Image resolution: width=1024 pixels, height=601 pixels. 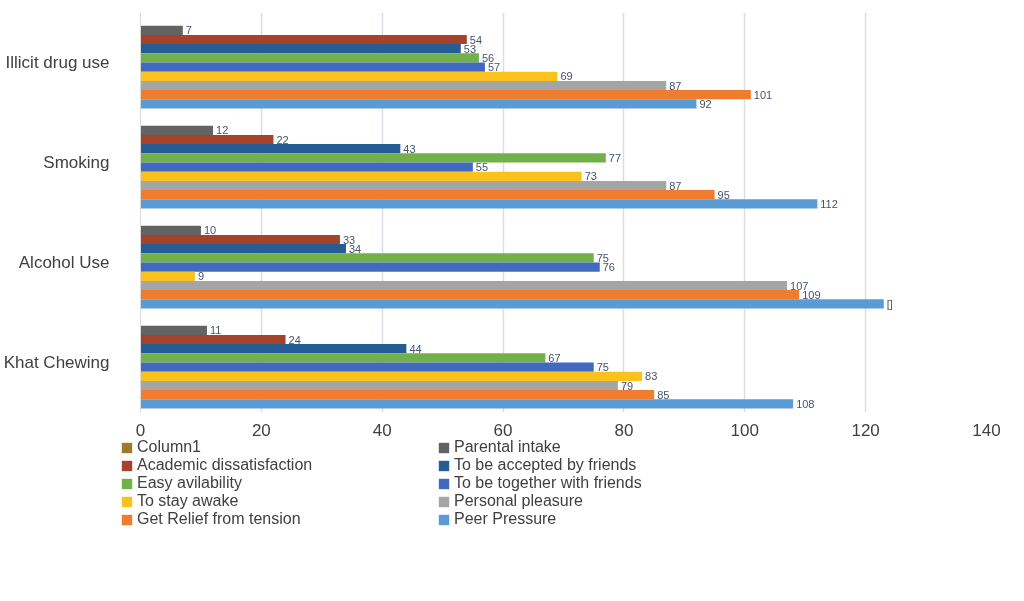 I want to click on y-tick-label: Illicit drug use, so click(x=57, y=62).